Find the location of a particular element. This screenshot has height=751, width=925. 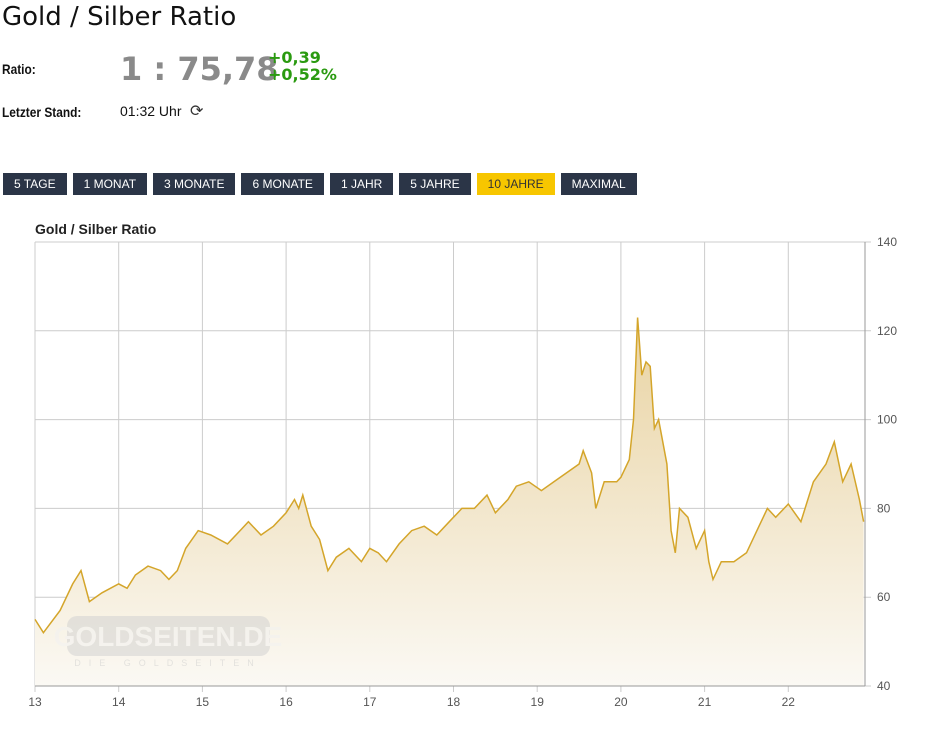

ratio-change: +0,39 +0,52% is located at coordinates (302, 66).